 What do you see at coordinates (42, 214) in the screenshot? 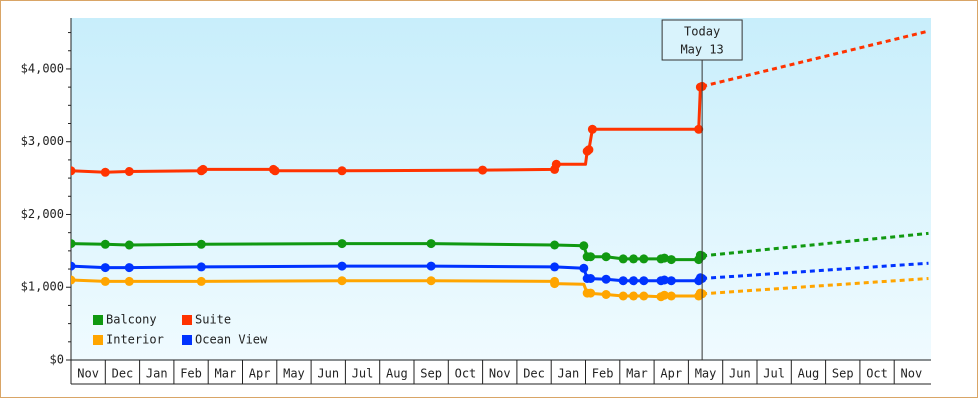
I see `y-tick-label: $2,000` at bounding box center [42, 214].